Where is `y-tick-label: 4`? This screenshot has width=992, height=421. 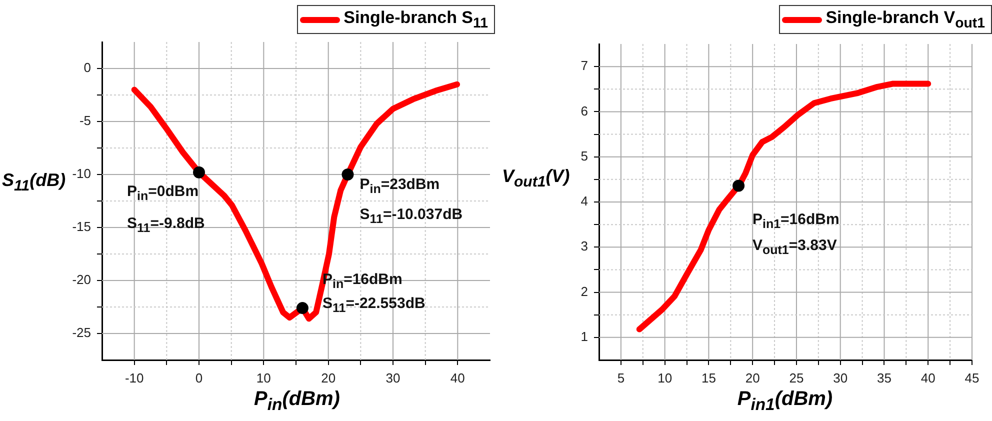
y-tick-label: 4 is located at coordinates (584, 201).